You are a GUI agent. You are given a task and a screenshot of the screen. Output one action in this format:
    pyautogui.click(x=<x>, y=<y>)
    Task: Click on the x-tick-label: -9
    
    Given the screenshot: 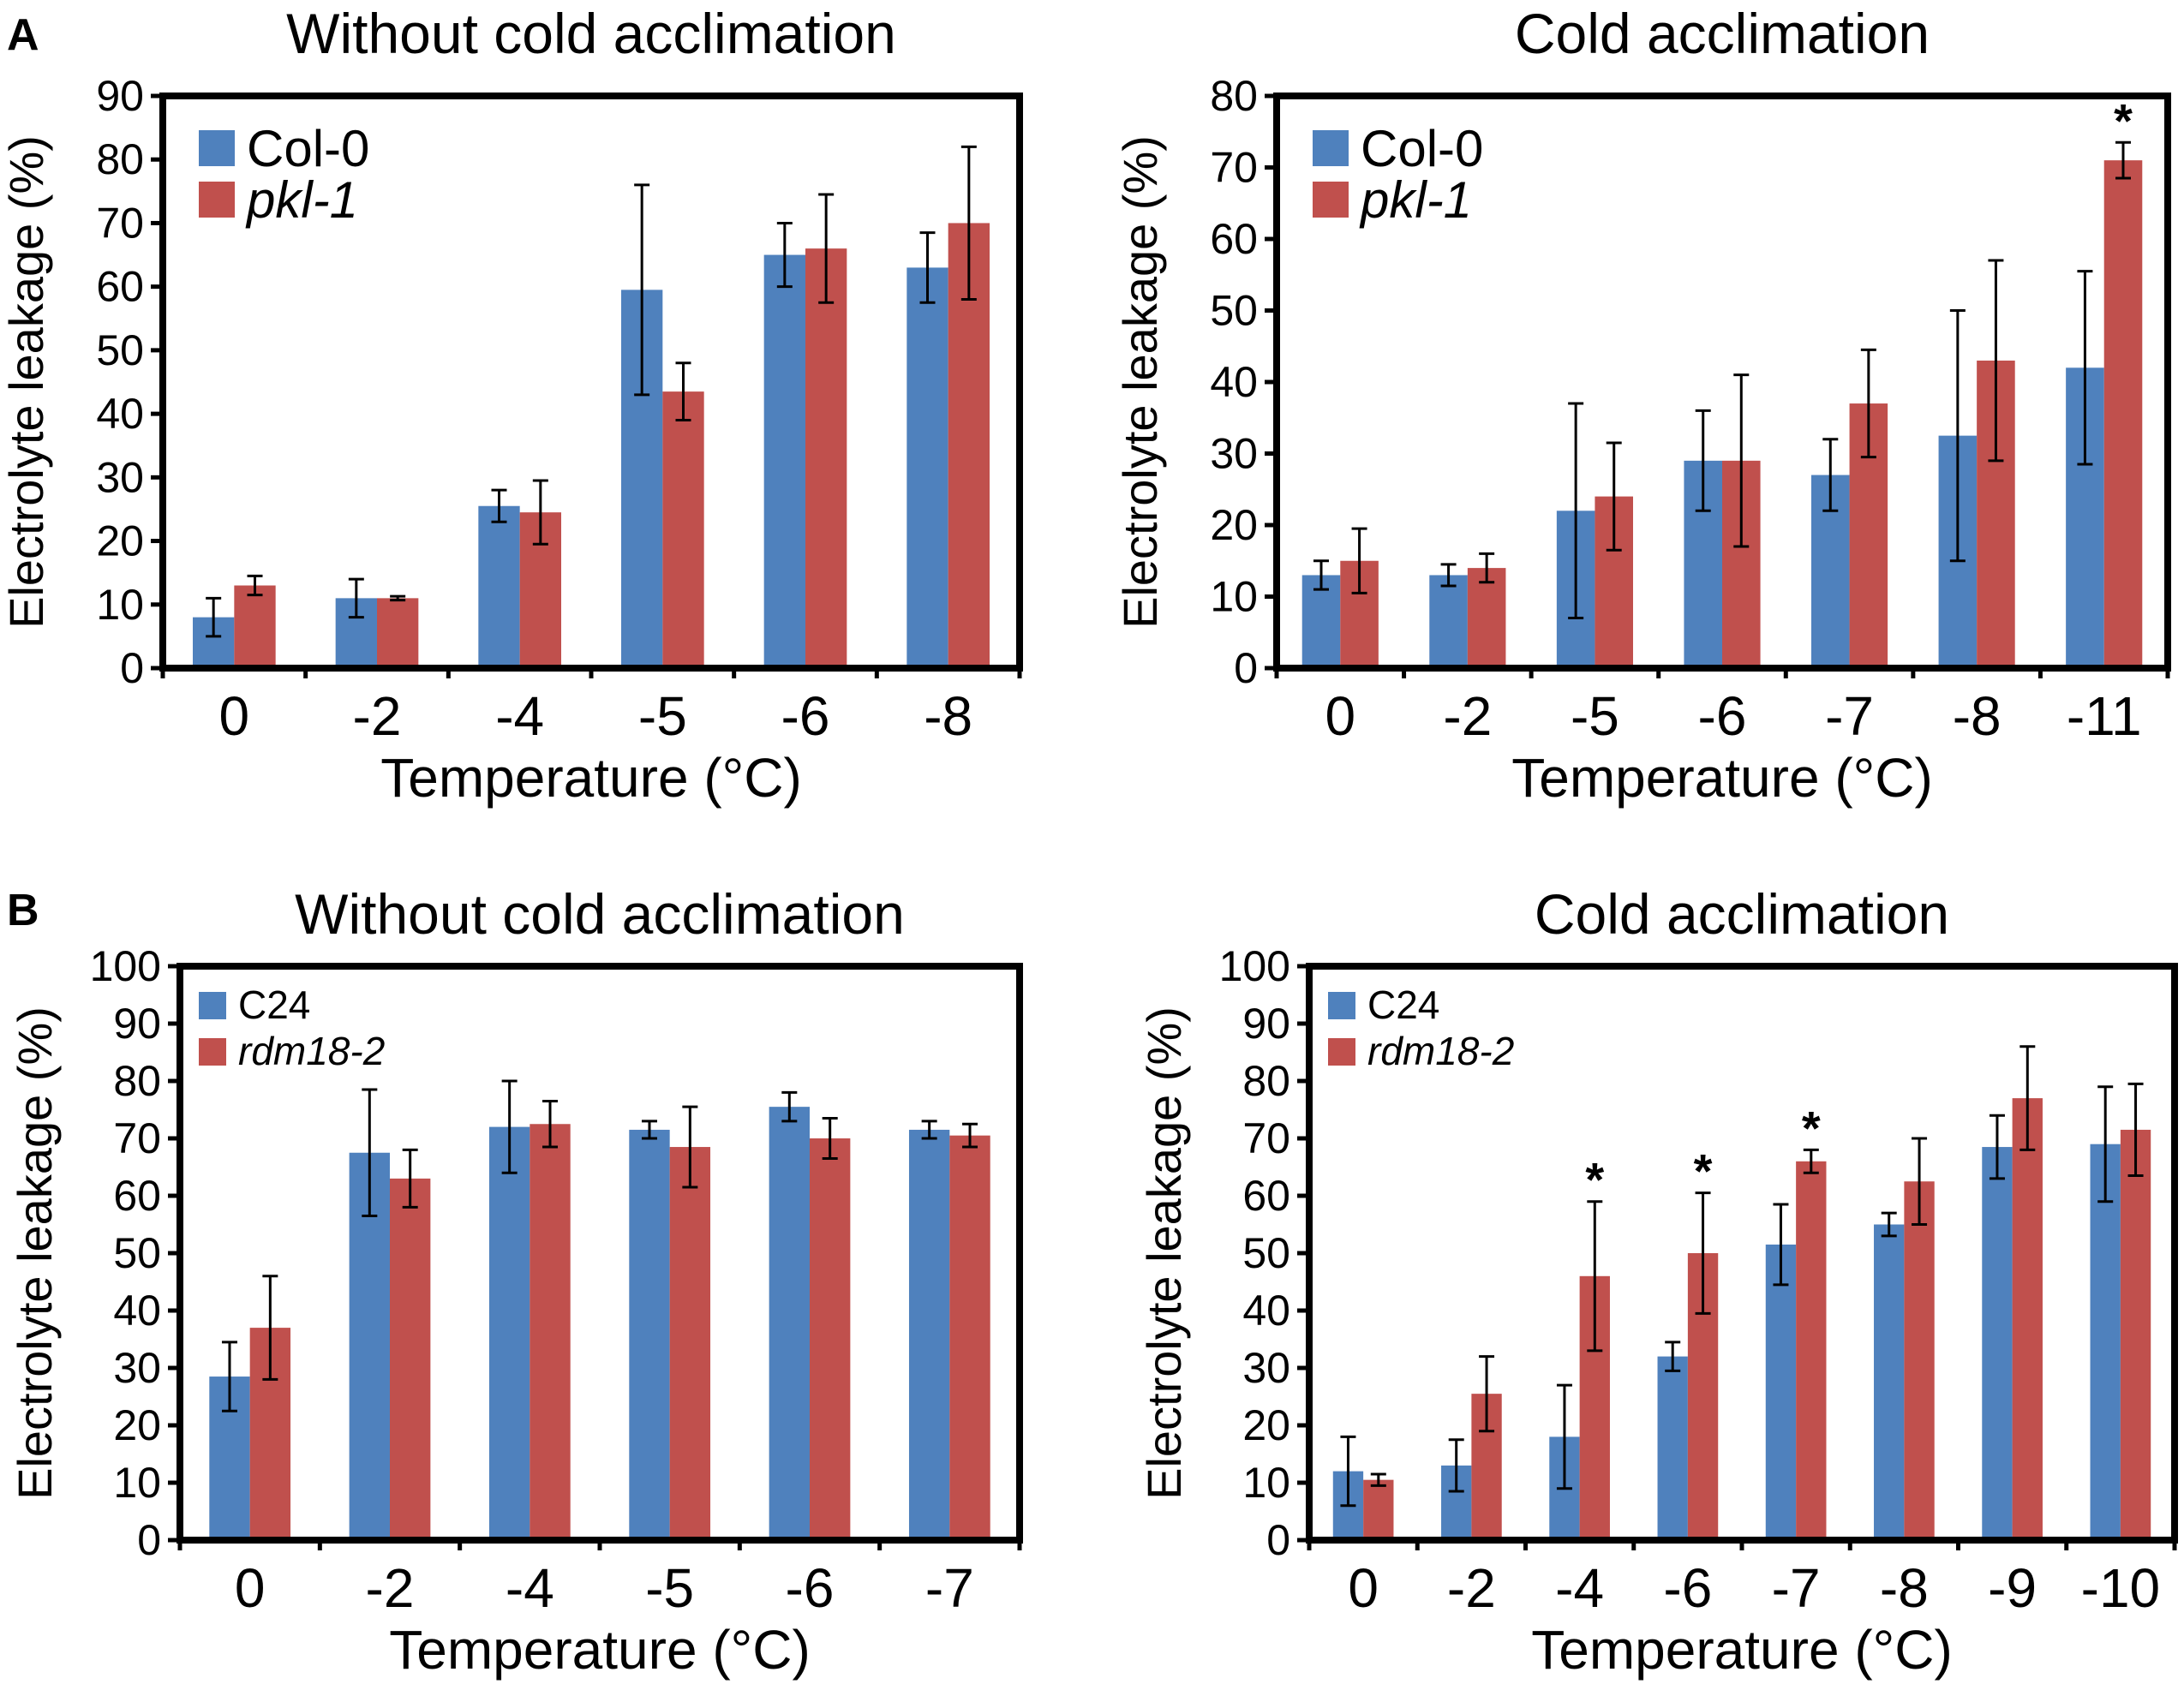 What is the action you would take?
    pyautogui.click(x=2012, y=1588)
    